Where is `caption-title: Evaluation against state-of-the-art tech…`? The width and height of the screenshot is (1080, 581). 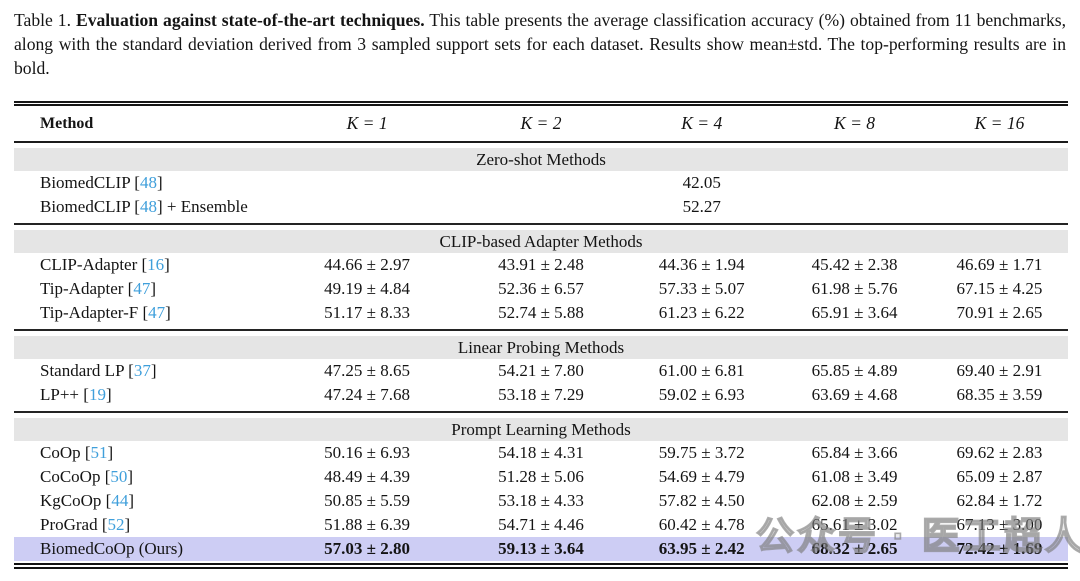
caption-title: Evaluation against state-of-the-art tech… is located at coordinates (250, 20).